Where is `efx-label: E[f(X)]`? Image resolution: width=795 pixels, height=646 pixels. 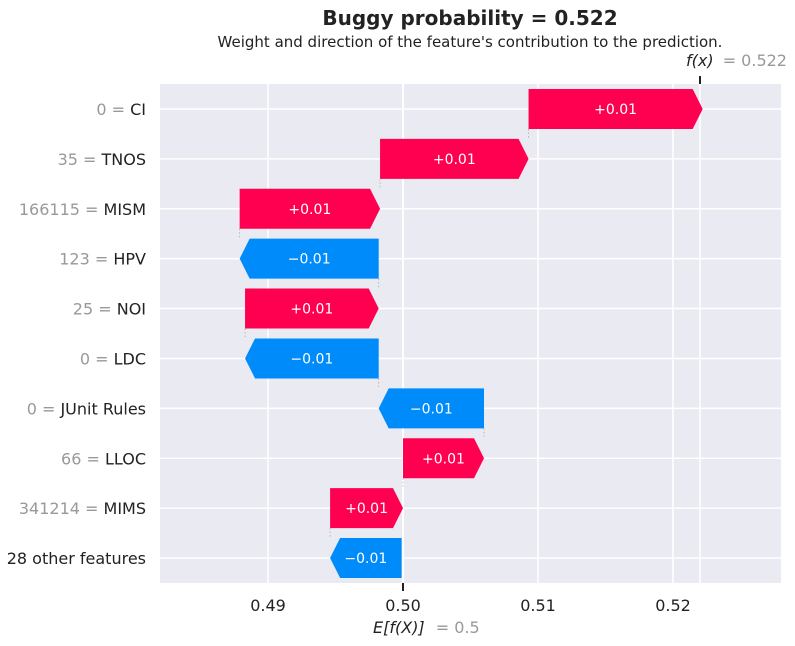 efx-label: E[f(X)] is located at coordinates (399, 627).